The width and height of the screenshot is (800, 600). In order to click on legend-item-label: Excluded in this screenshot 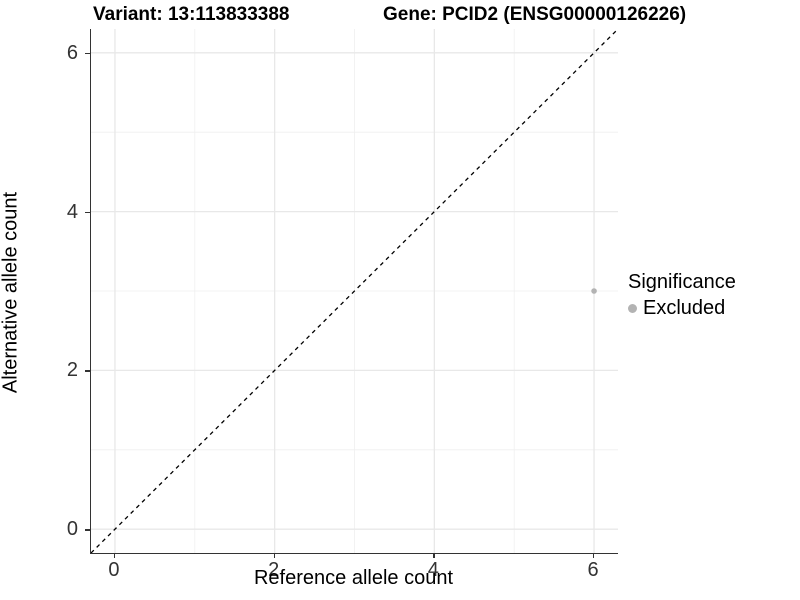, I will do `click(684, 308)`.